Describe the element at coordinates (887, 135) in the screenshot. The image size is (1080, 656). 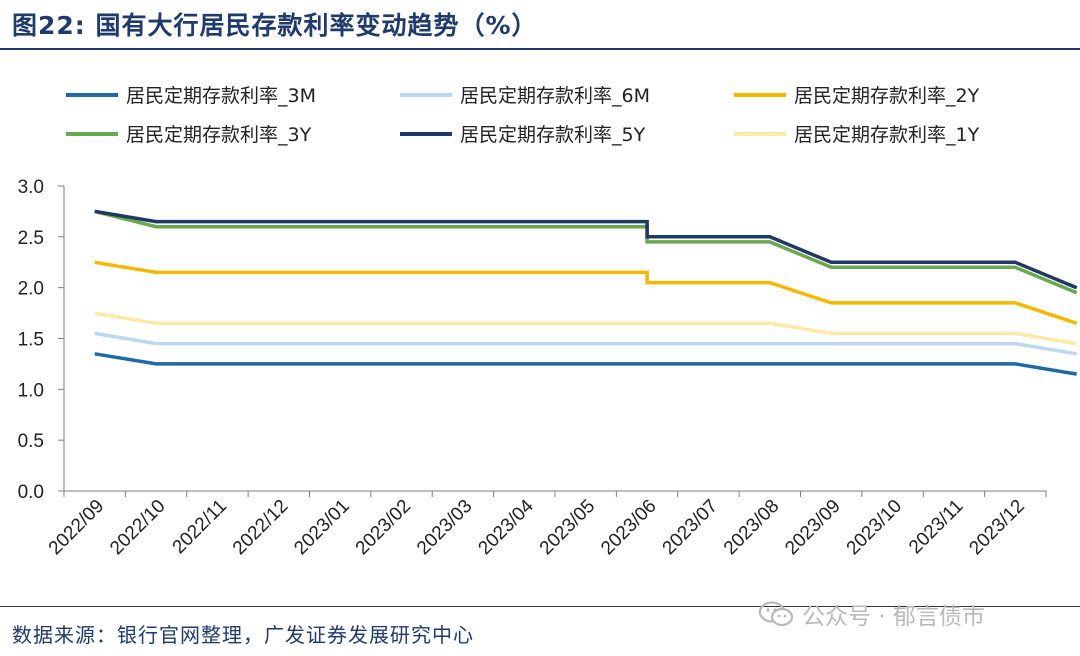
I see `legend-label: 居民定期存款利率_1Y` at that location.